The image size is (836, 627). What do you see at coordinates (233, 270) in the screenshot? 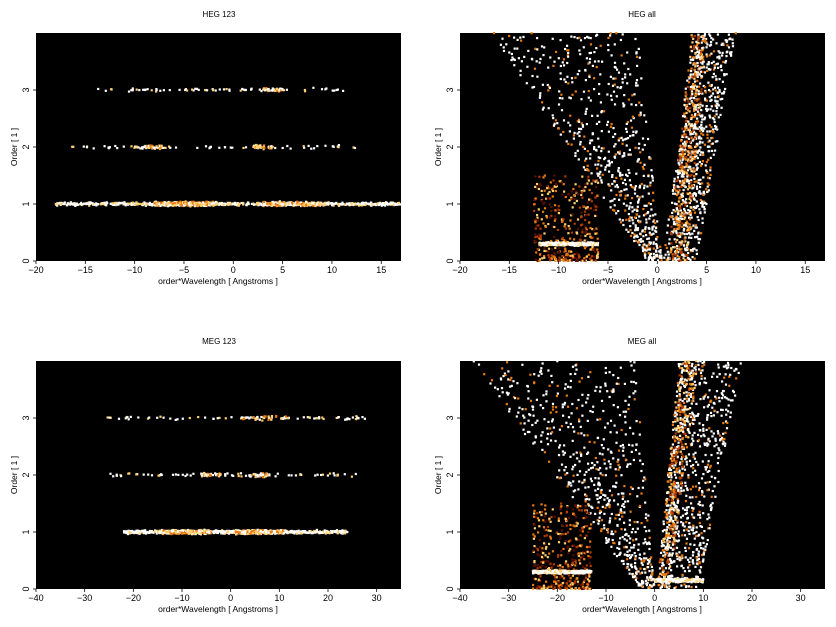
I see `x-tick-label: 0` at bounding box center [233, 270].